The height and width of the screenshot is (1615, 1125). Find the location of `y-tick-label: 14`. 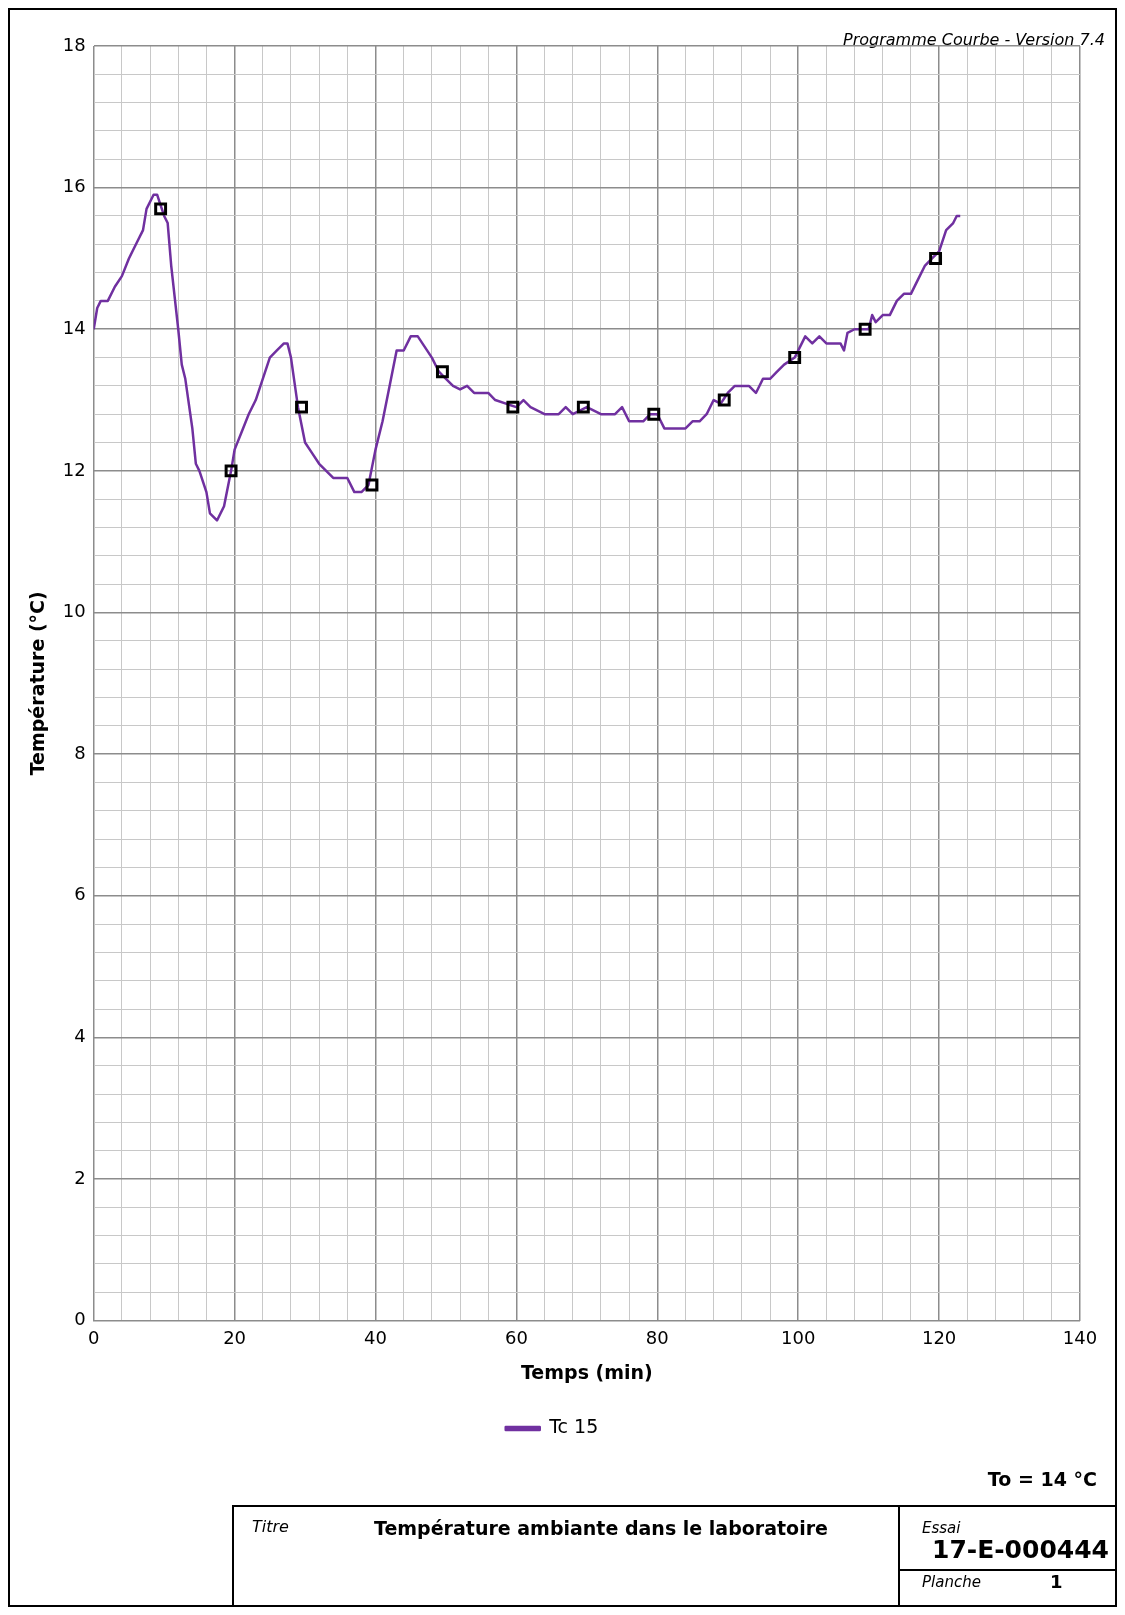

y-tick-label: 14 is located at coordinates (74, 327).